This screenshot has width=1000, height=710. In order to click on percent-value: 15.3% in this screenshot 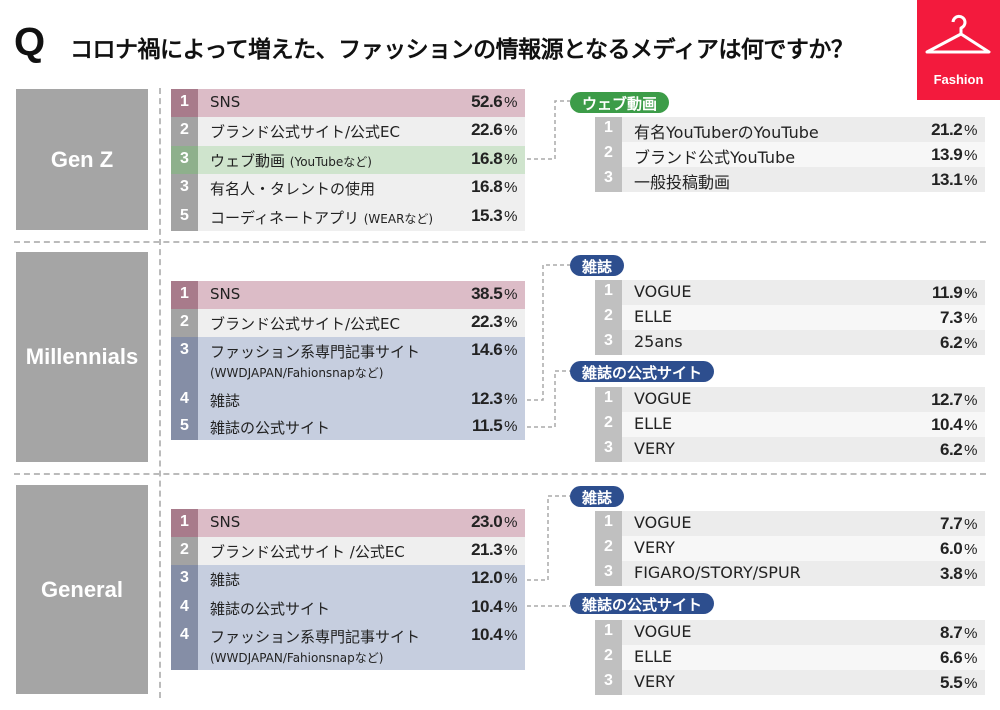, I will do `click(490, 217)`.